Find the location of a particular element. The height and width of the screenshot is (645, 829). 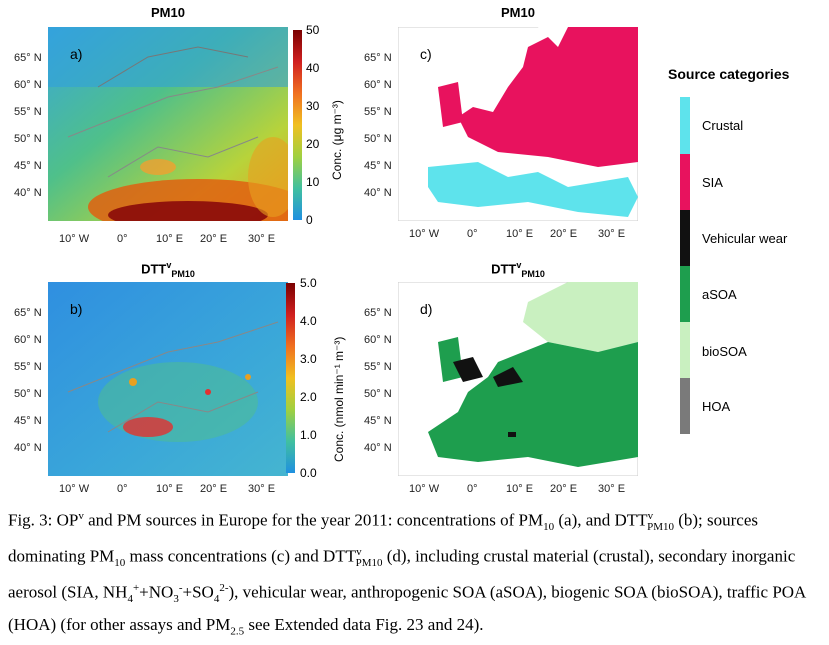

panel-b-title-sub: PM10 is located at coordinates (183, 273).